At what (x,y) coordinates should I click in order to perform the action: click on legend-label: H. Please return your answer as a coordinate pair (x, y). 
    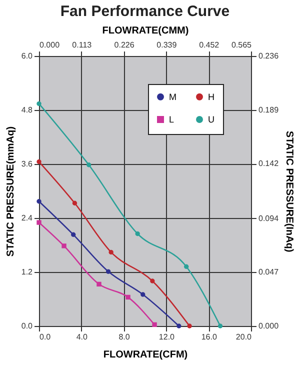
    Looking at the image, I should click on (211, 97).